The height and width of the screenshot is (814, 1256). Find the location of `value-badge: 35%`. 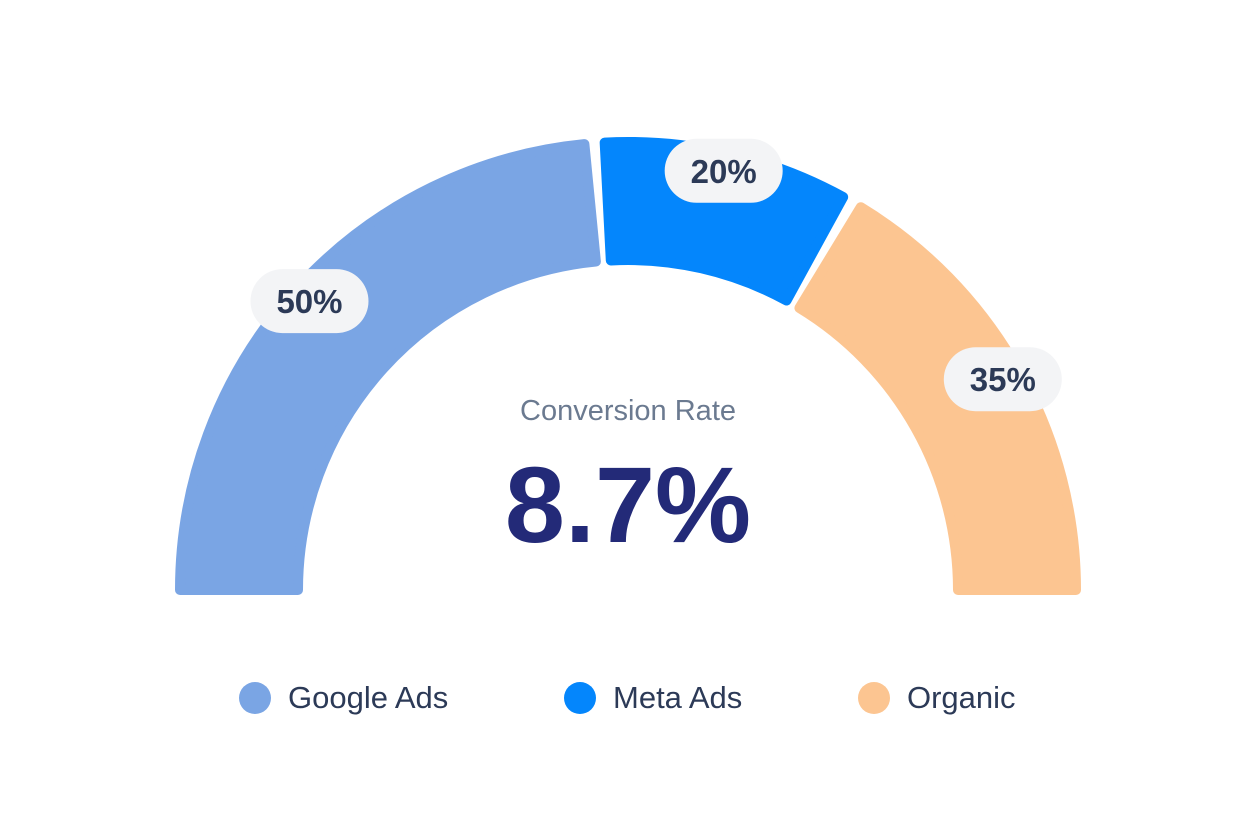

value-badge: 35% is located at coordinates (1002, 379).